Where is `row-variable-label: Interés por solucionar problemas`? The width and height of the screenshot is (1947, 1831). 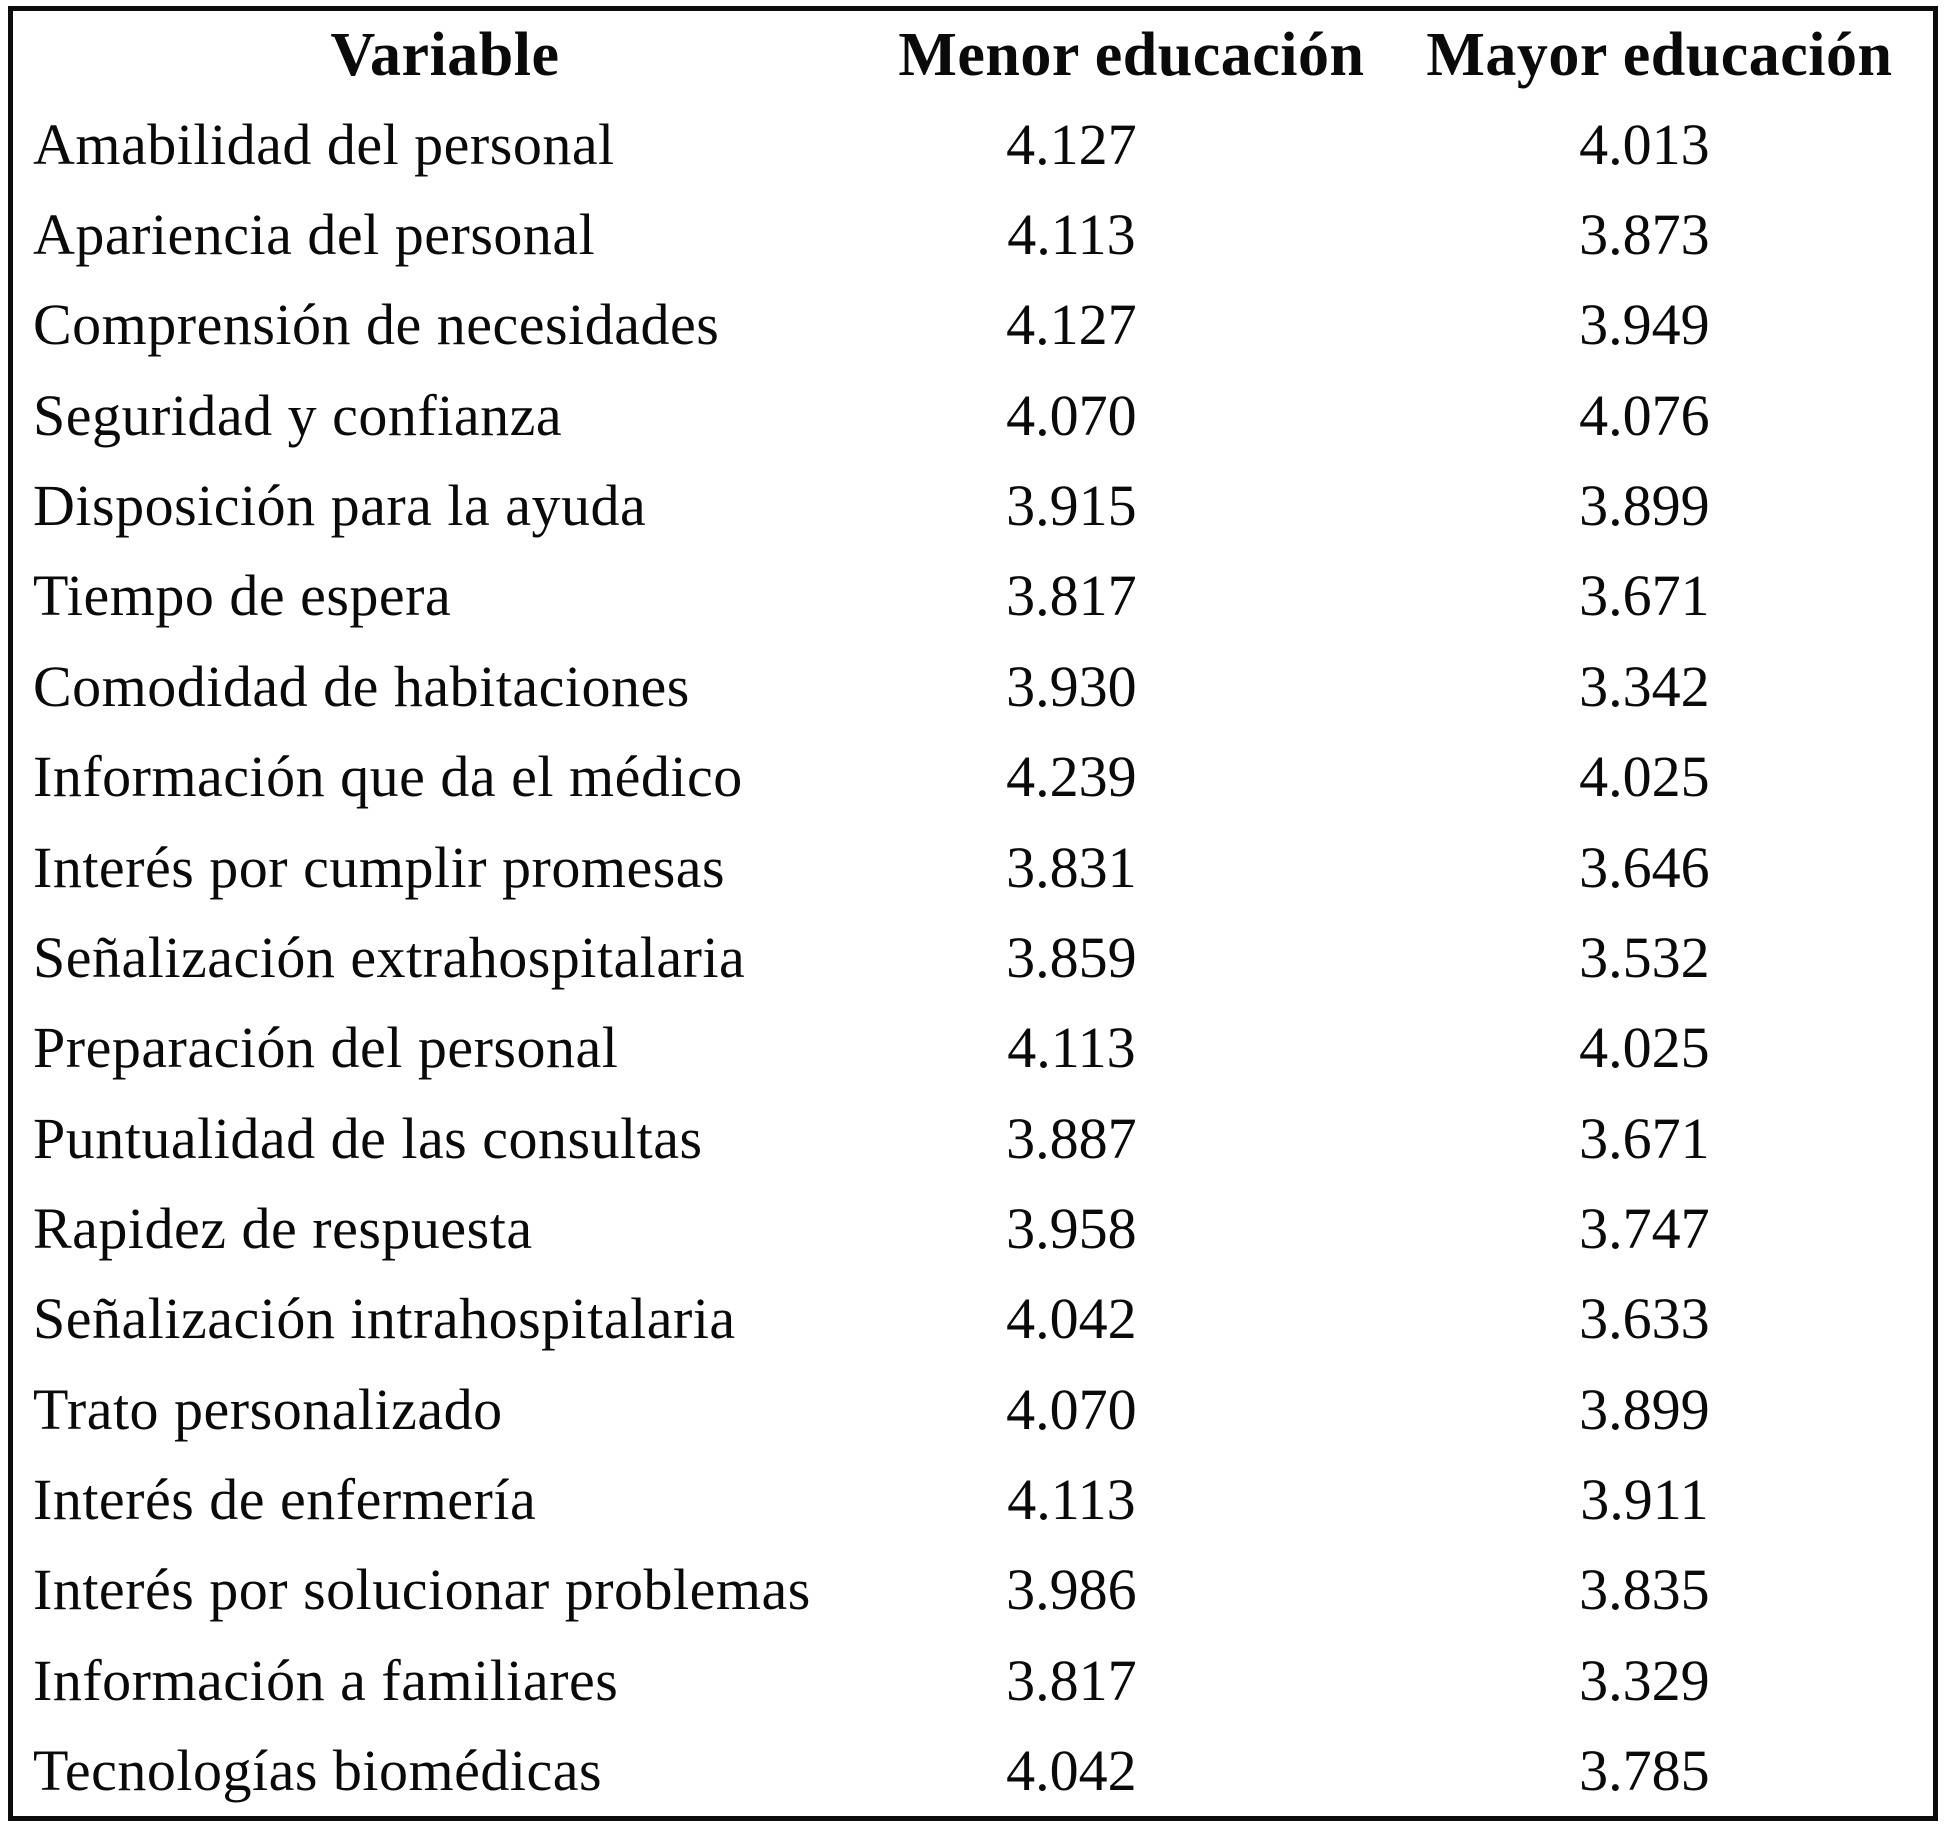
row-variable-label: Interés por solucionar problemas is located at coordinates (422, 1590).